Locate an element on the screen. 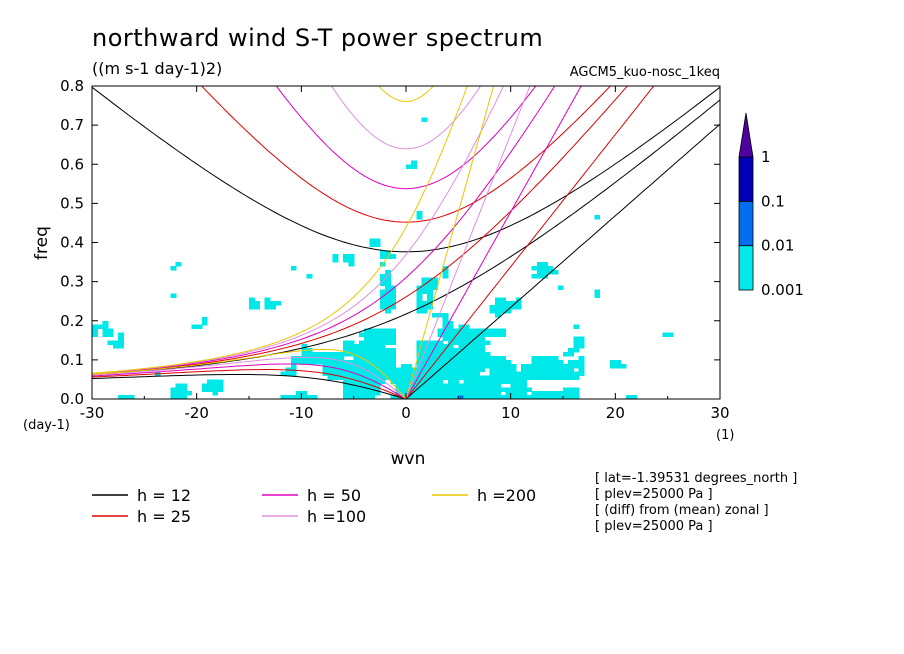 The width and height of the screenshot is (904, 654). colorbar-segment is located at coordinates (746, 223).